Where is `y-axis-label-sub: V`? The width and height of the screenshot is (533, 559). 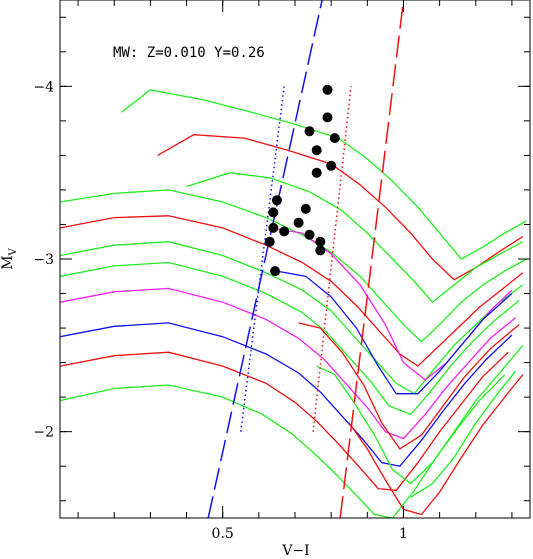
y-axis-label-sub: V is located at coordinates (13, 251).